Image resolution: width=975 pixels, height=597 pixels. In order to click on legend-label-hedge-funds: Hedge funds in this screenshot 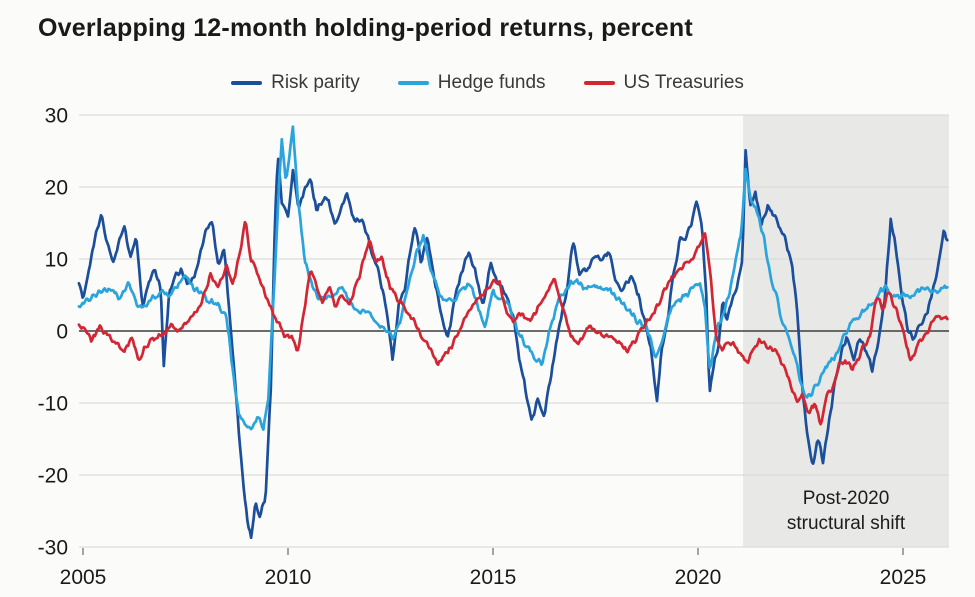, I will do `click(491, 82)`.